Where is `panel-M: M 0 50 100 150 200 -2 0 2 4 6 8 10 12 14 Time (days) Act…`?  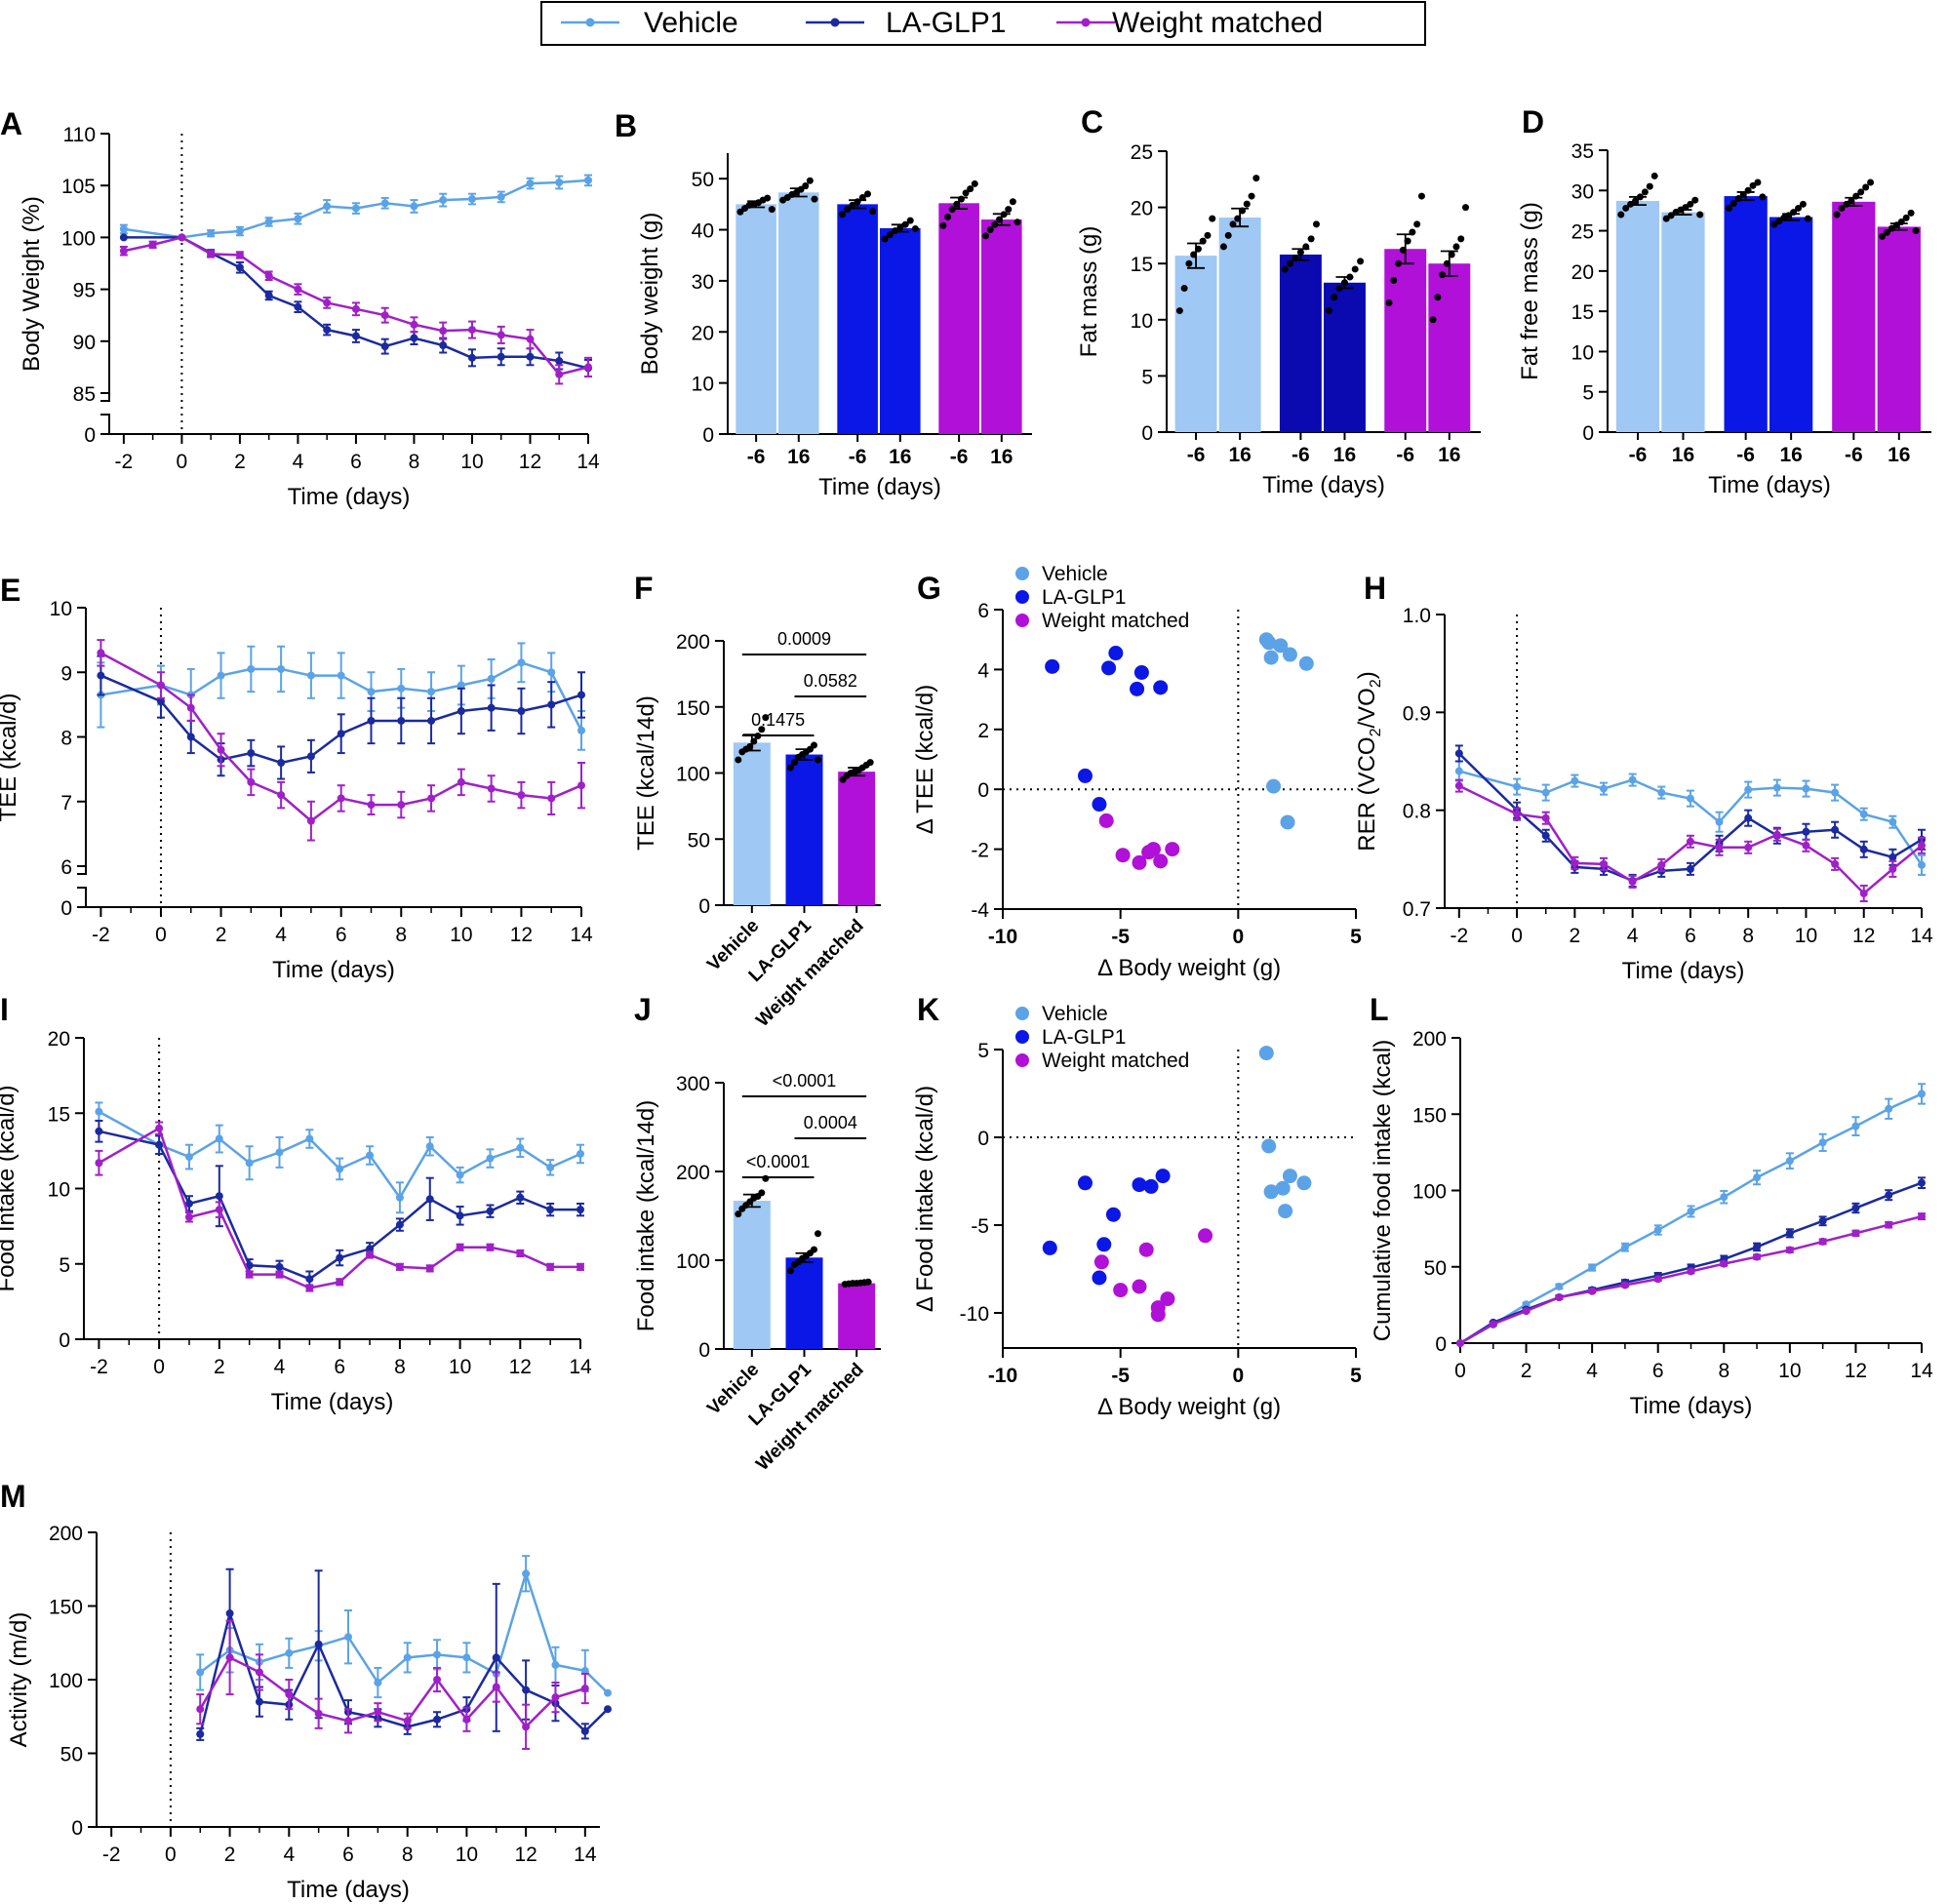
panel-M: M 0 50 100 150 200 -2 0 2 4 6 8 10 12 14 Time (days) Act… is located at coordinates (306, 1691).